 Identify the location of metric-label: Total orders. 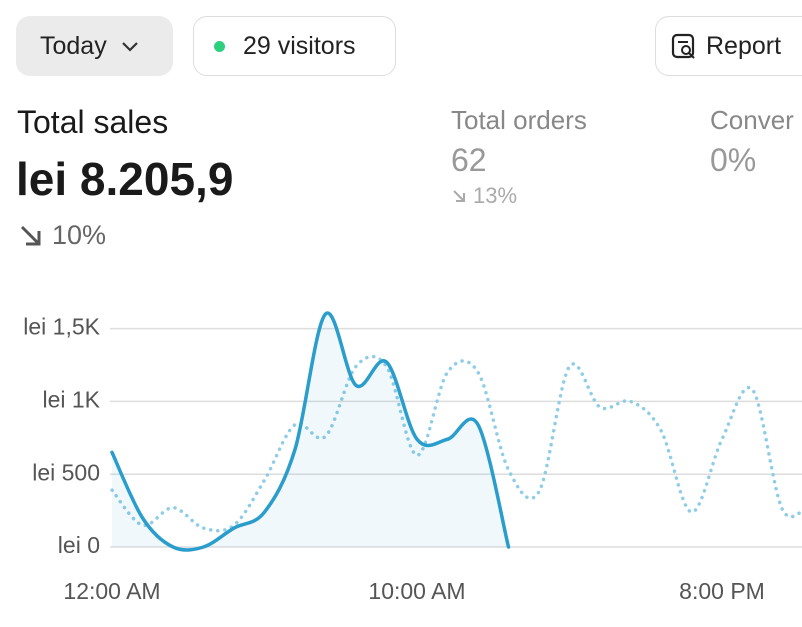
(519, 120).